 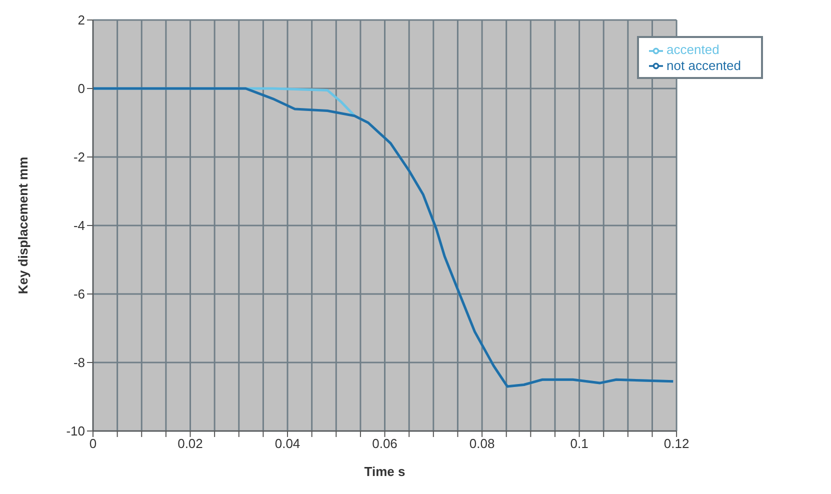 I want to click on x-tick-label: 0.06, so click(x=385, y=444).